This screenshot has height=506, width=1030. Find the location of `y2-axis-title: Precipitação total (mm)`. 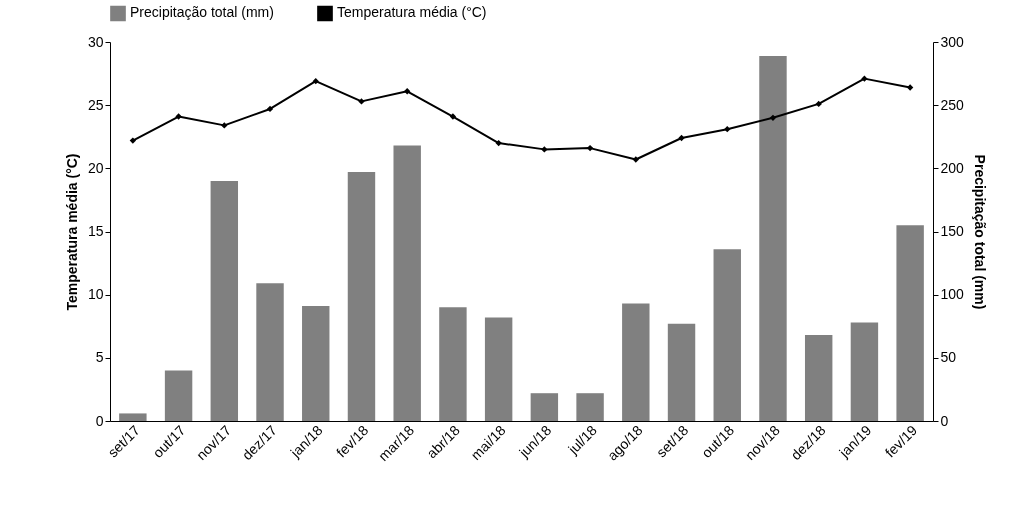

y2-axis-title: Precipitação total (mm) is located at coordinates (979, 232).